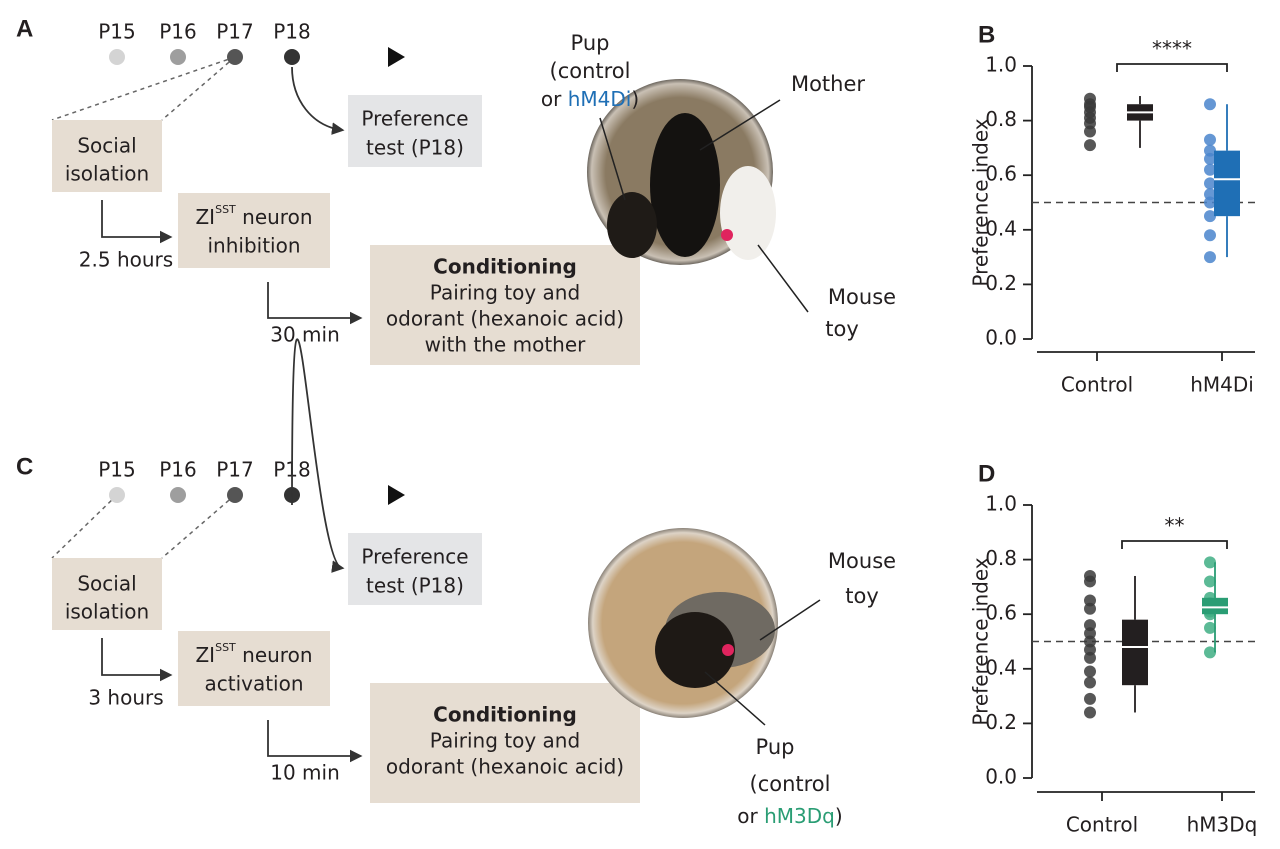 The image size is (1280, 849). Describe the element at coordinates (1001, 65) in the screenshot. I see `y-tick-label: 1.0` at that location.